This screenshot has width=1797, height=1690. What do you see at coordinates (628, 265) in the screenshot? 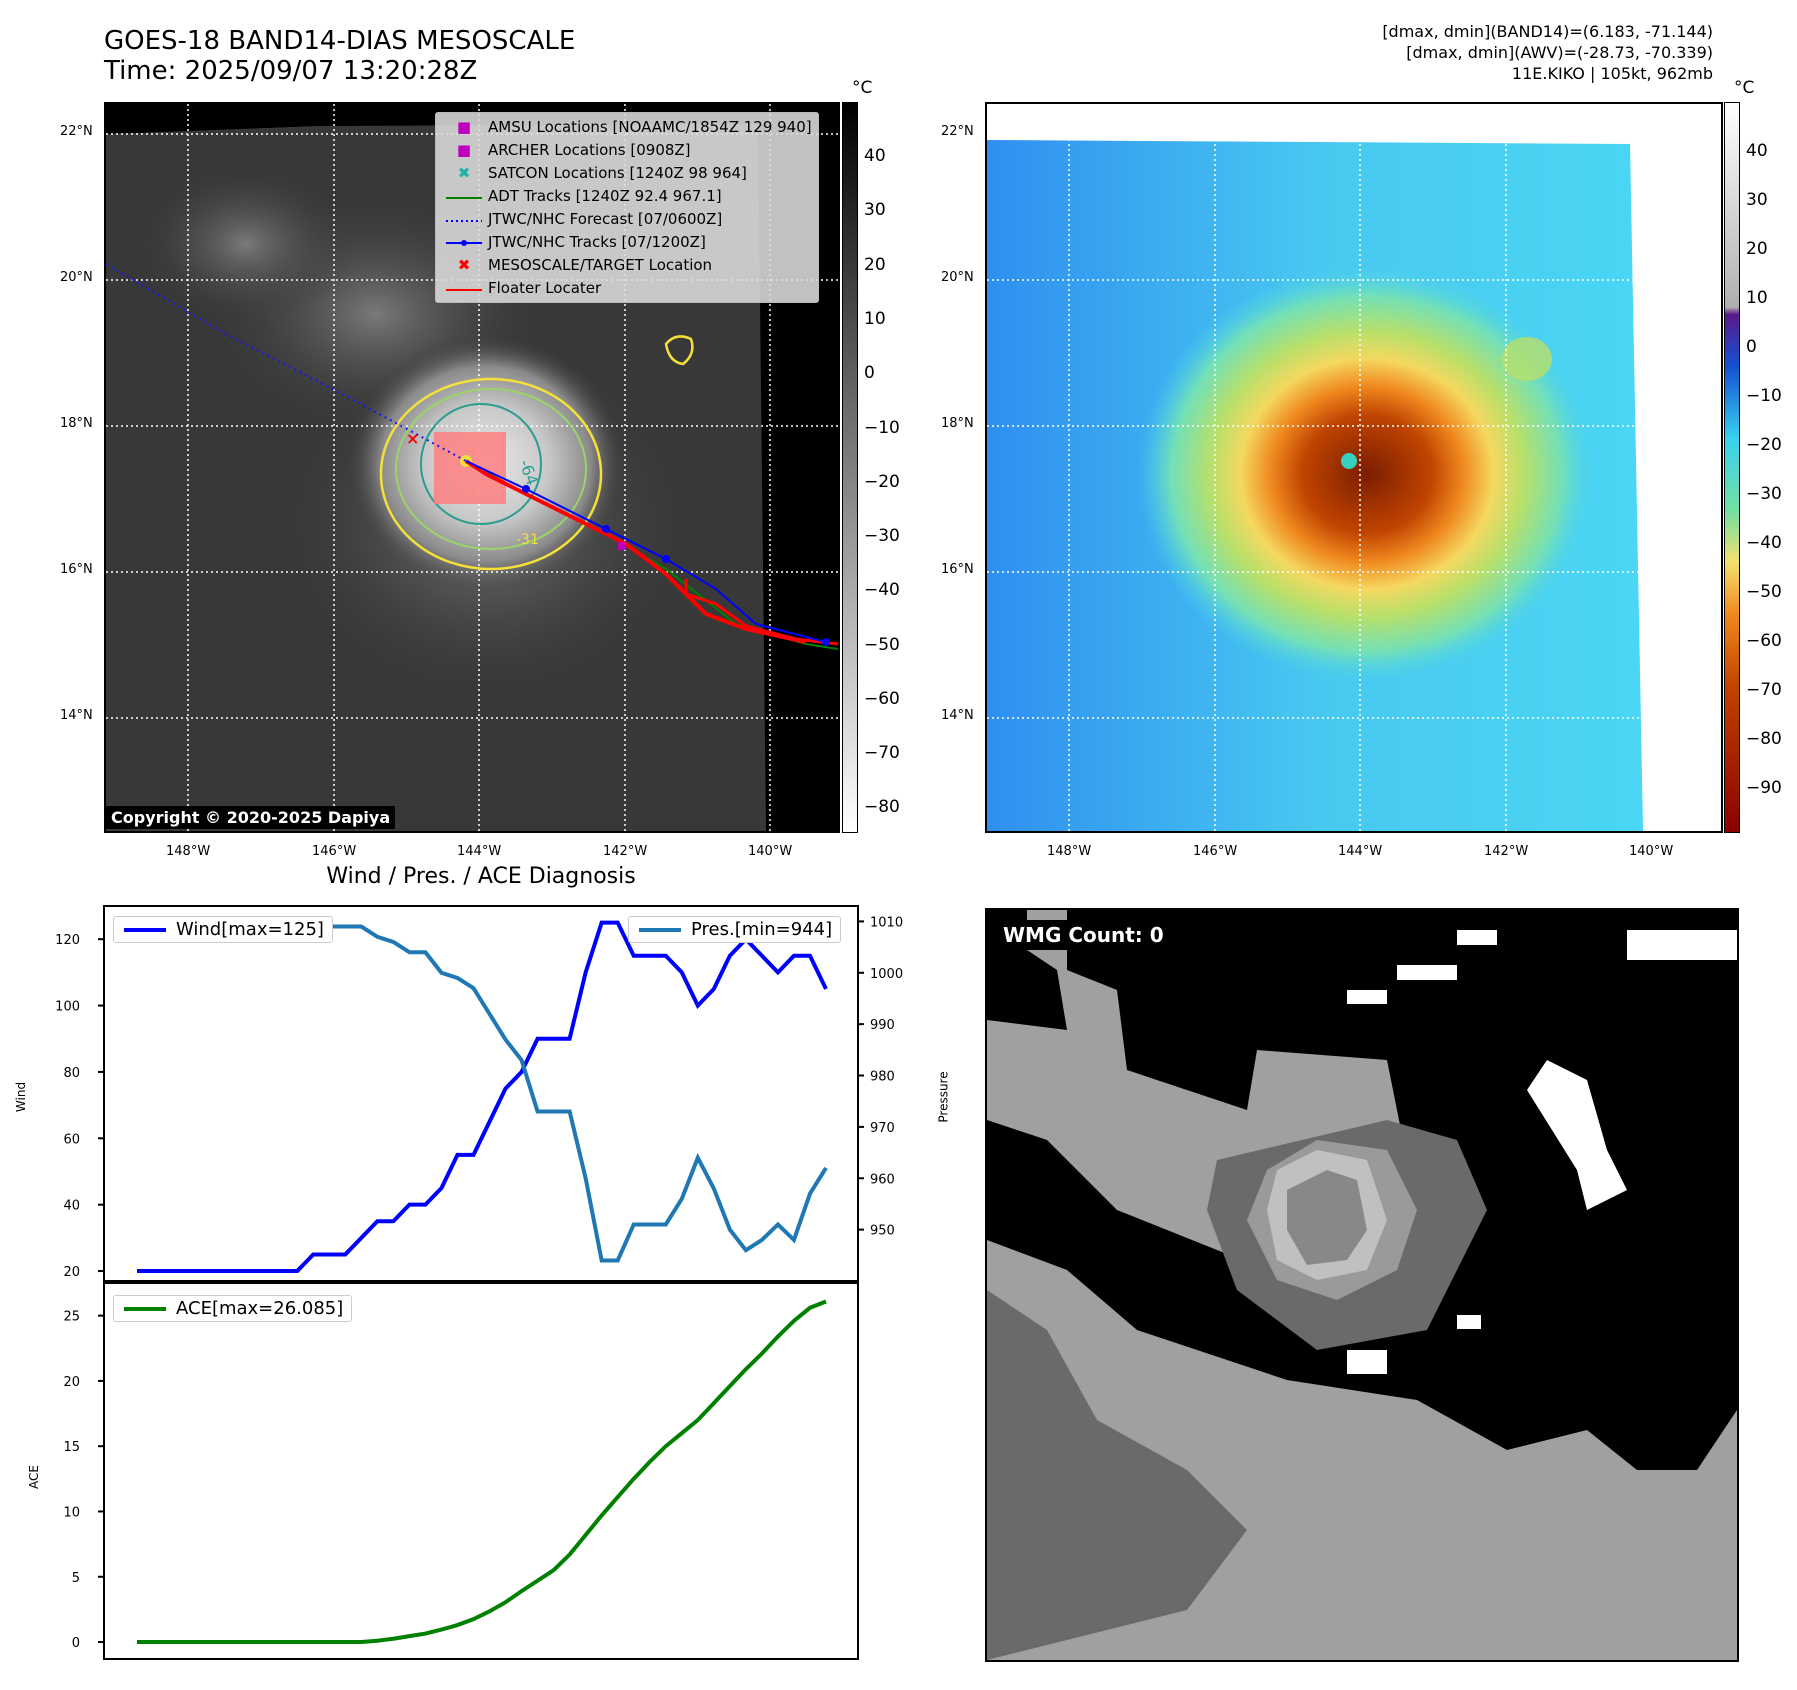
I see `legend-item-mesoscale: ✖ MESOSCALE/TARGET Location` at bounding box center [628, 265].